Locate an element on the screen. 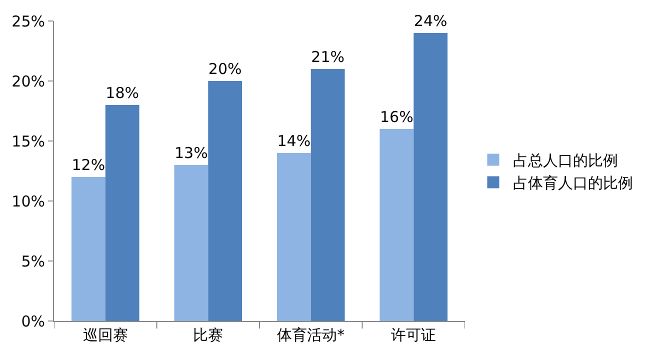 The height and width of the screenshot is (363, 650). data-label: 14% is located at coordinates (294, 141).